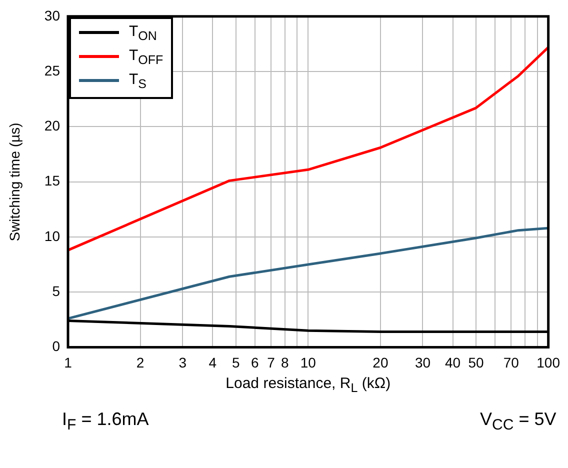  What do you see at coordinates (52, 15) in the screenshot?
I see `y-tick-label: 30` at bounding box center [52, 15].